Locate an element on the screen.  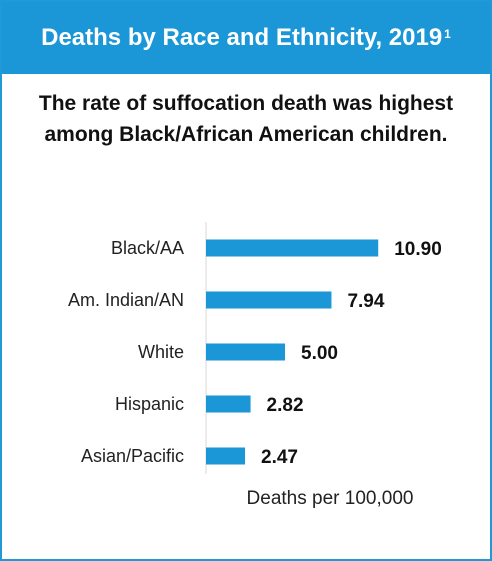
header-footnote: 1 is located at coordinates (447, 34).